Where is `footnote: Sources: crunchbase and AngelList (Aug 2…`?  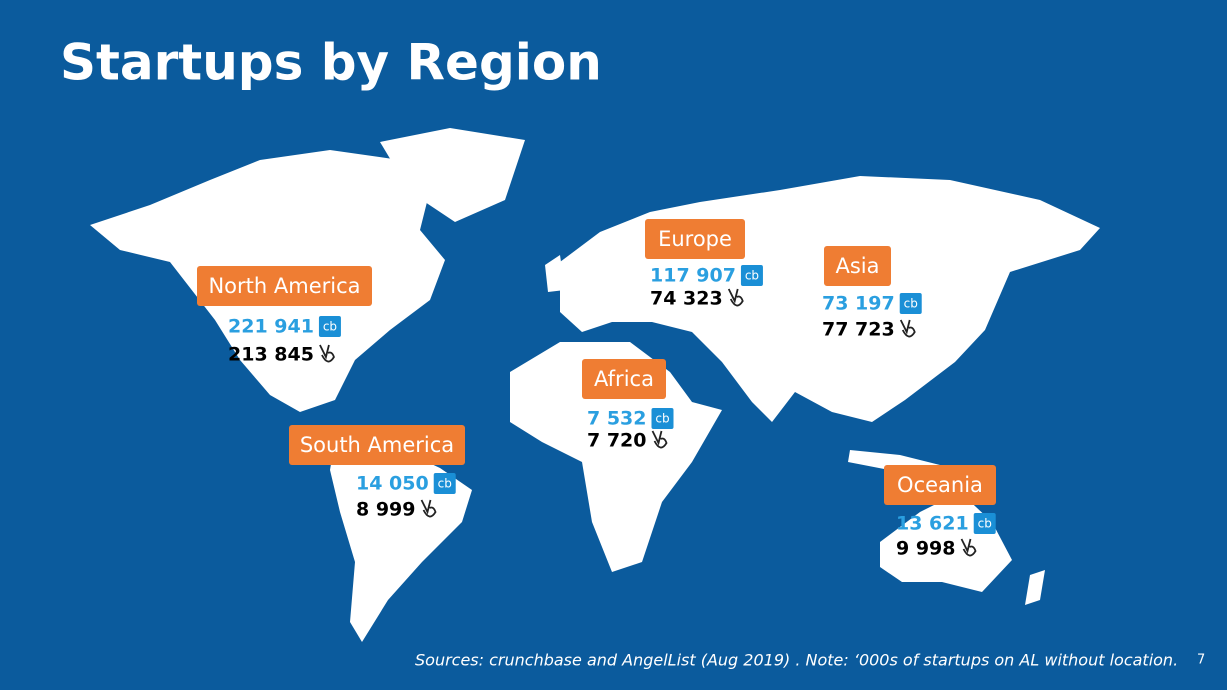 footnote: Sources: crunchbase and AngelList (Aug 2… is located at coordinates (796, 660).